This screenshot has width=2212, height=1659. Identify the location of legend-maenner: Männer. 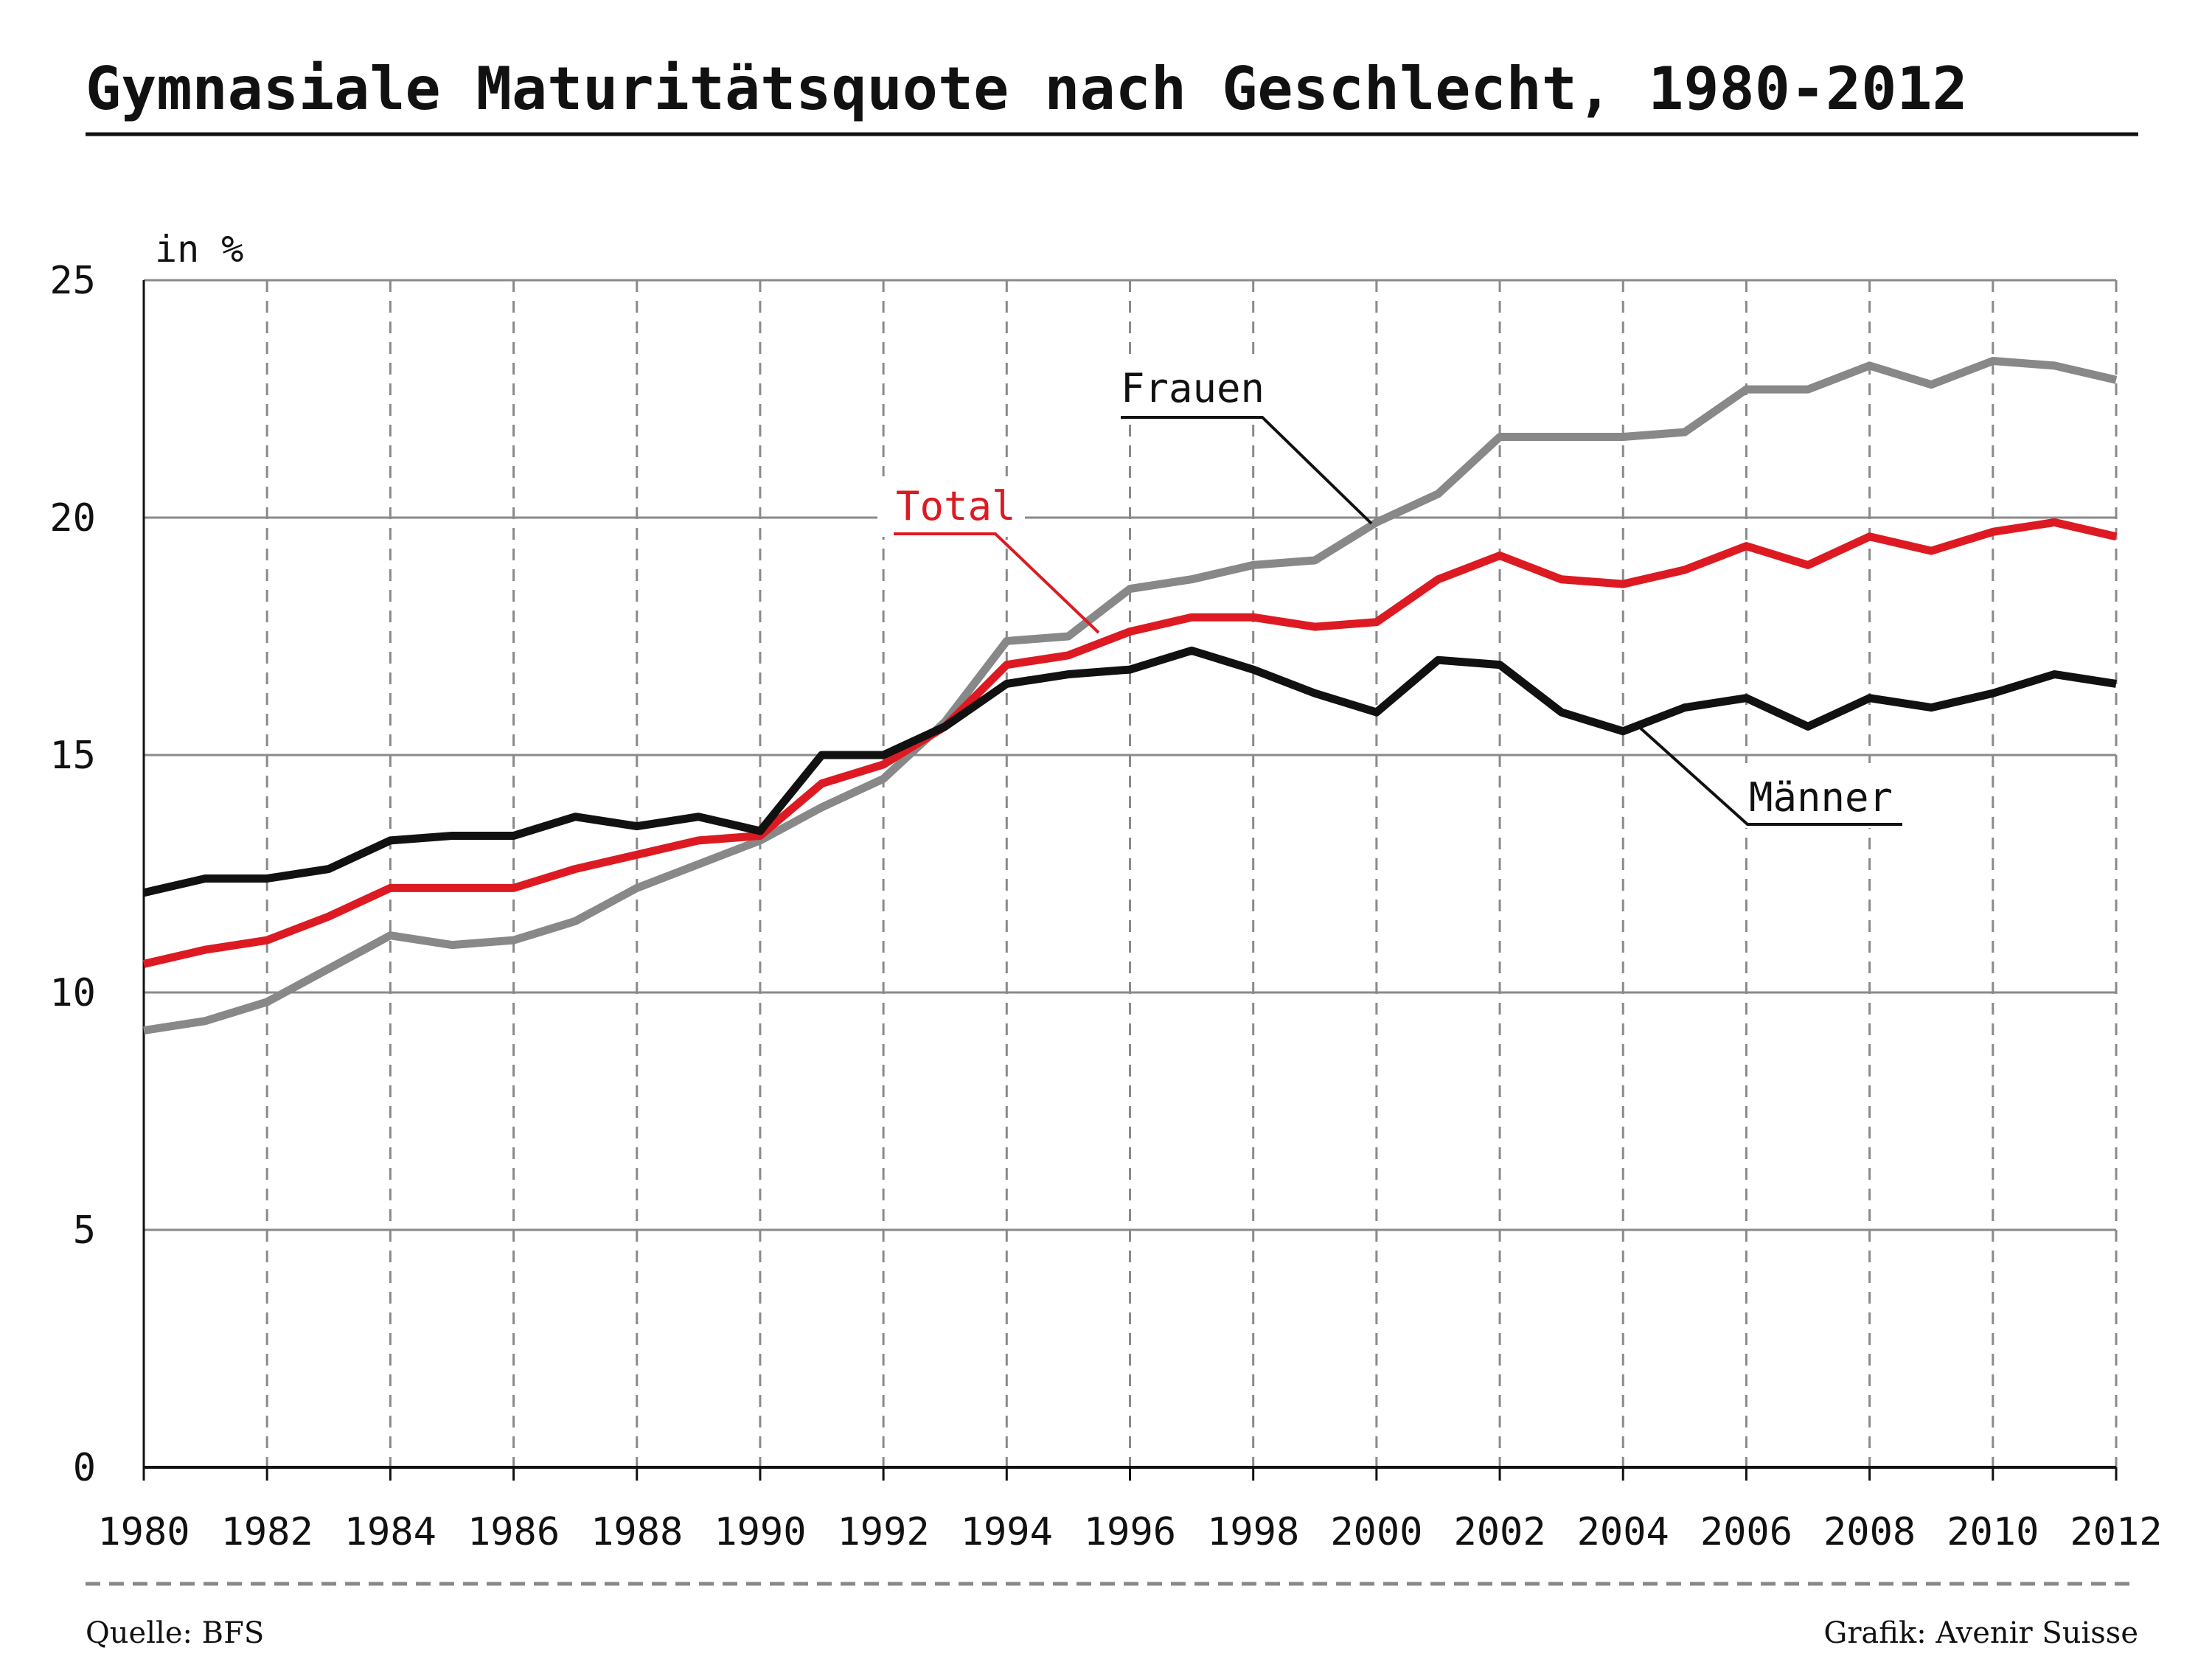
(1769, 776).